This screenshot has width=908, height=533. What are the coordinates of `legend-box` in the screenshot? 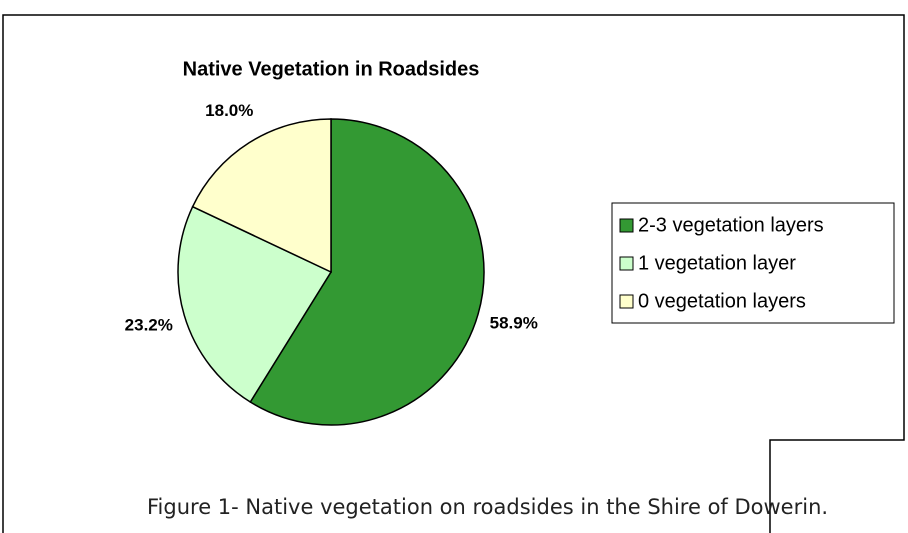 It's located at (753, 263).